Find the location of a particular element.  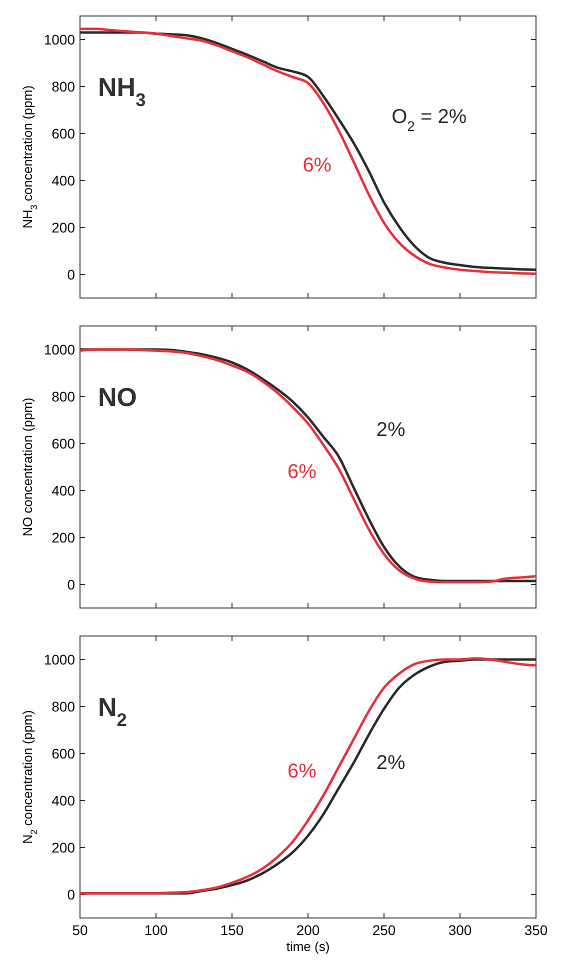

series-label: 2% is located at coordinates (391, 763).